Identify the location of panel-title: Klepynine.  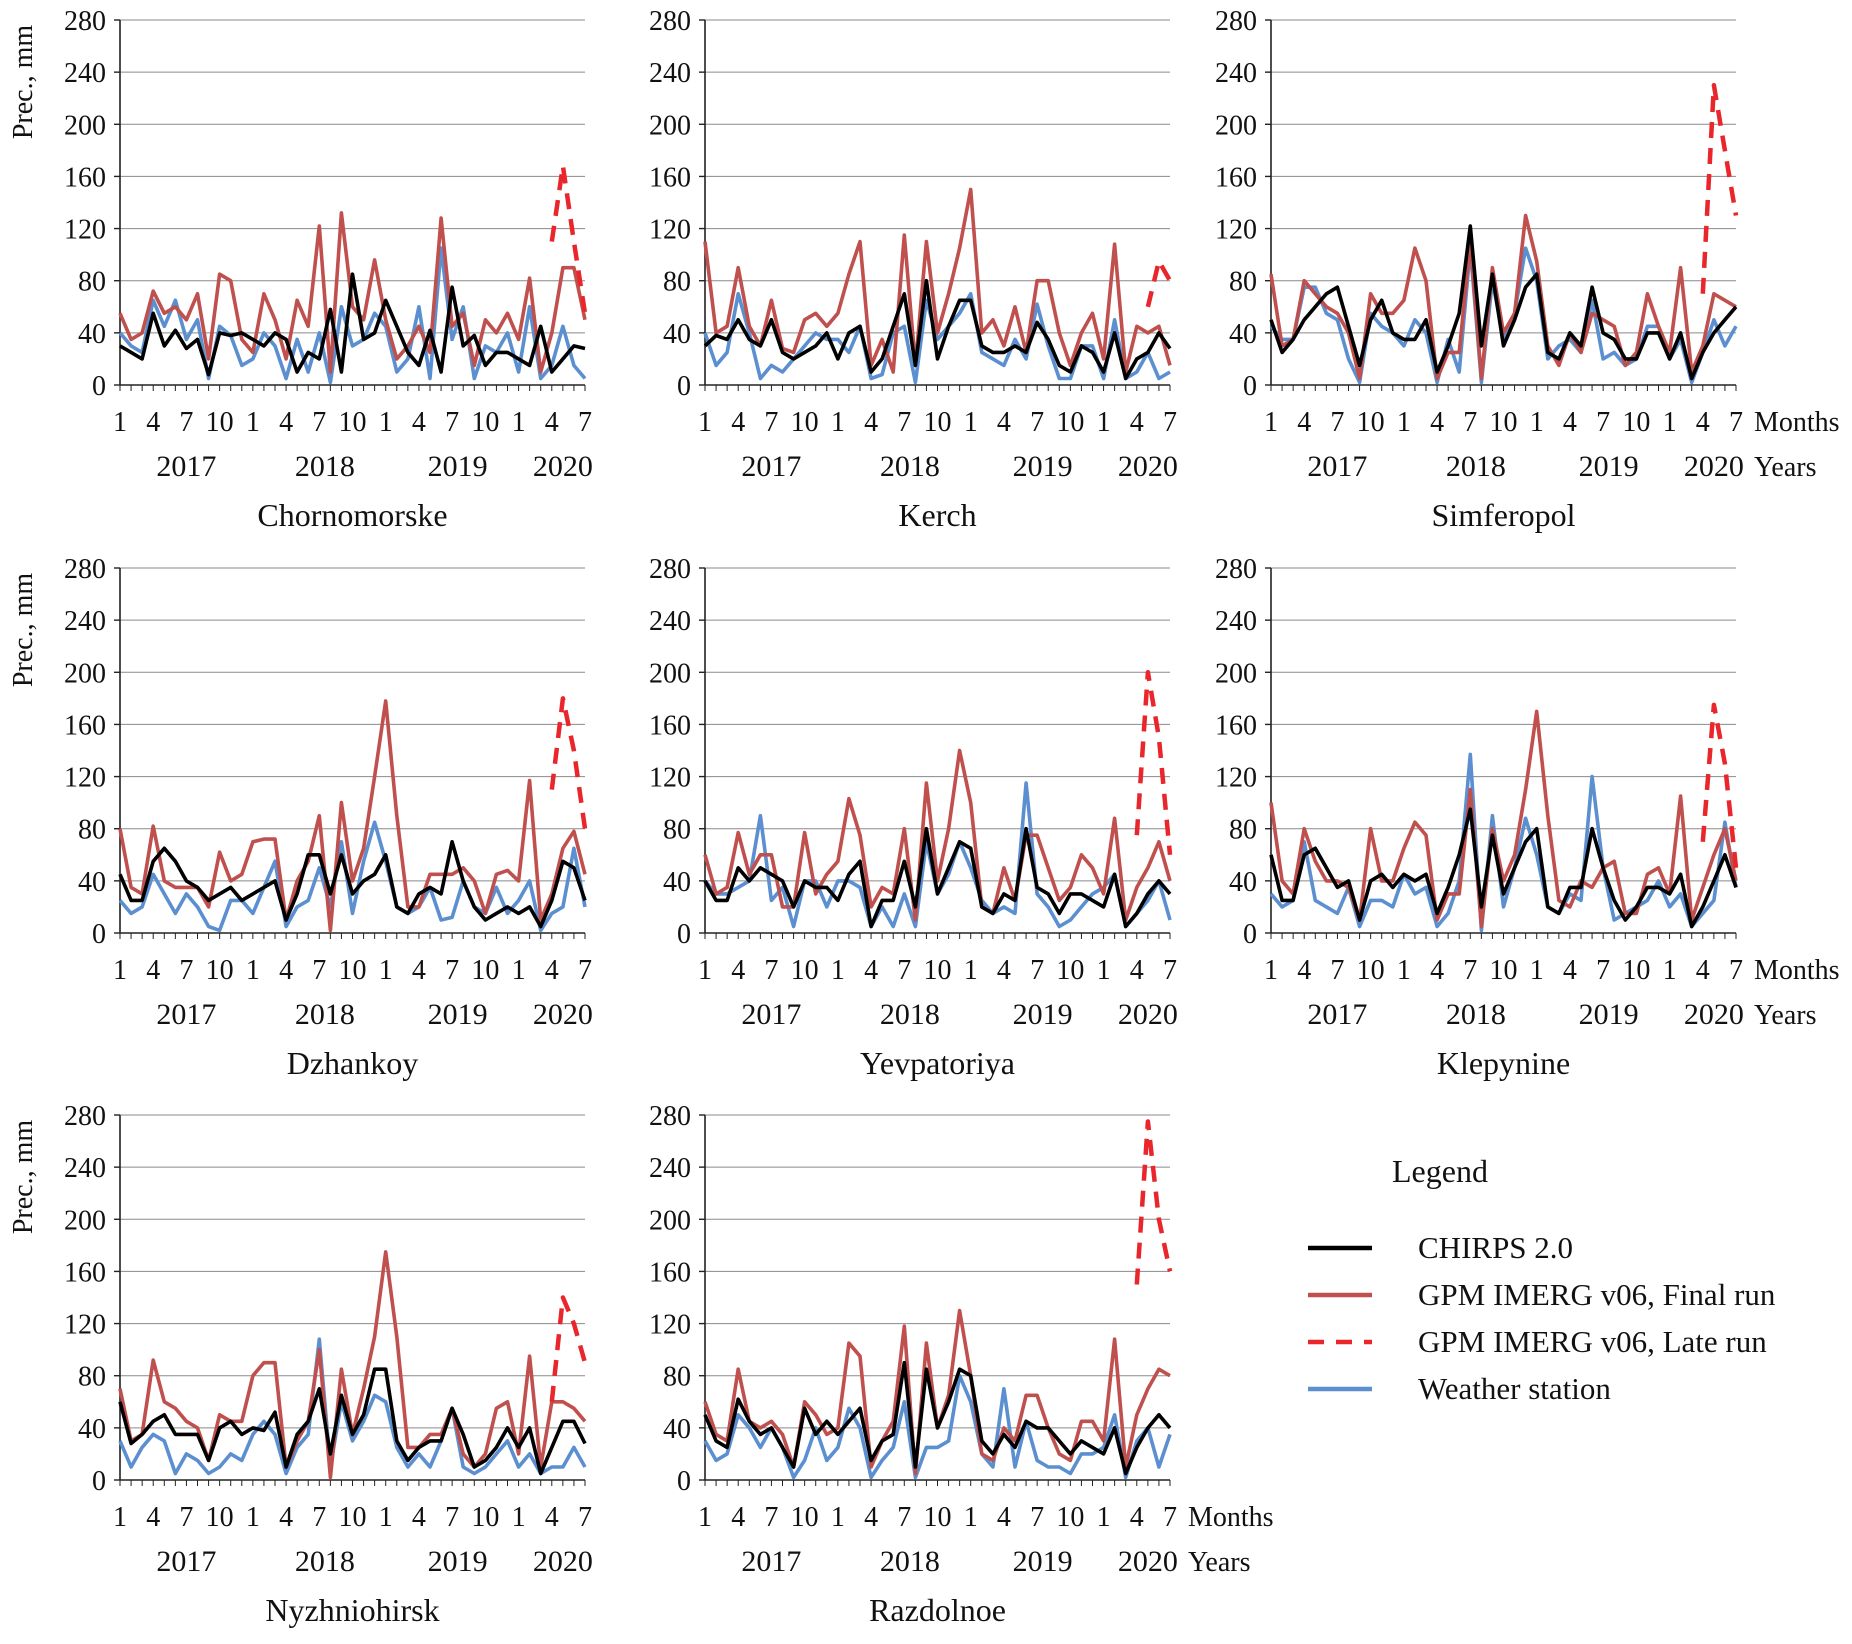
(1503, 1063).